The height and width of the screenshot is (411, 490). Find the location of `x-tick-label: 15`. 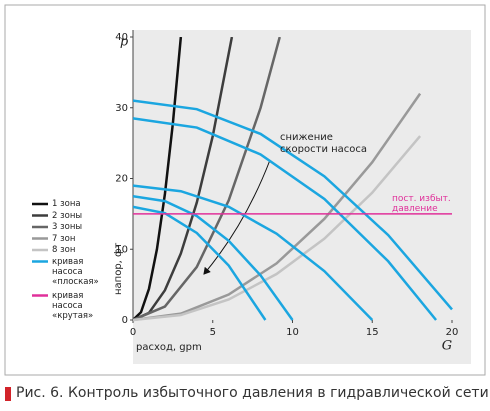

x-tick-label: 15 is located at coordinates (372, 332).